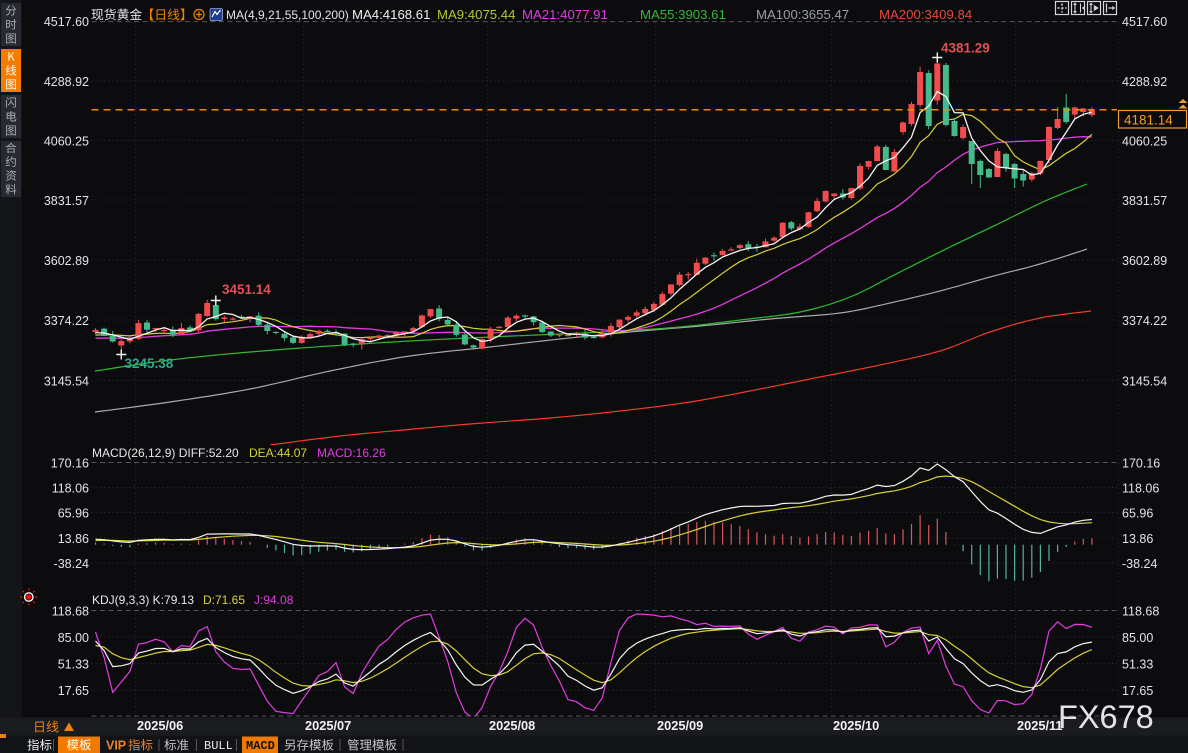 The width and height of the screenshot is (1188, 753). What do you see at coordinates (328, 725) in the screenshot?
I see `svg-text: 2025/07` at bounding box center [328, 725].